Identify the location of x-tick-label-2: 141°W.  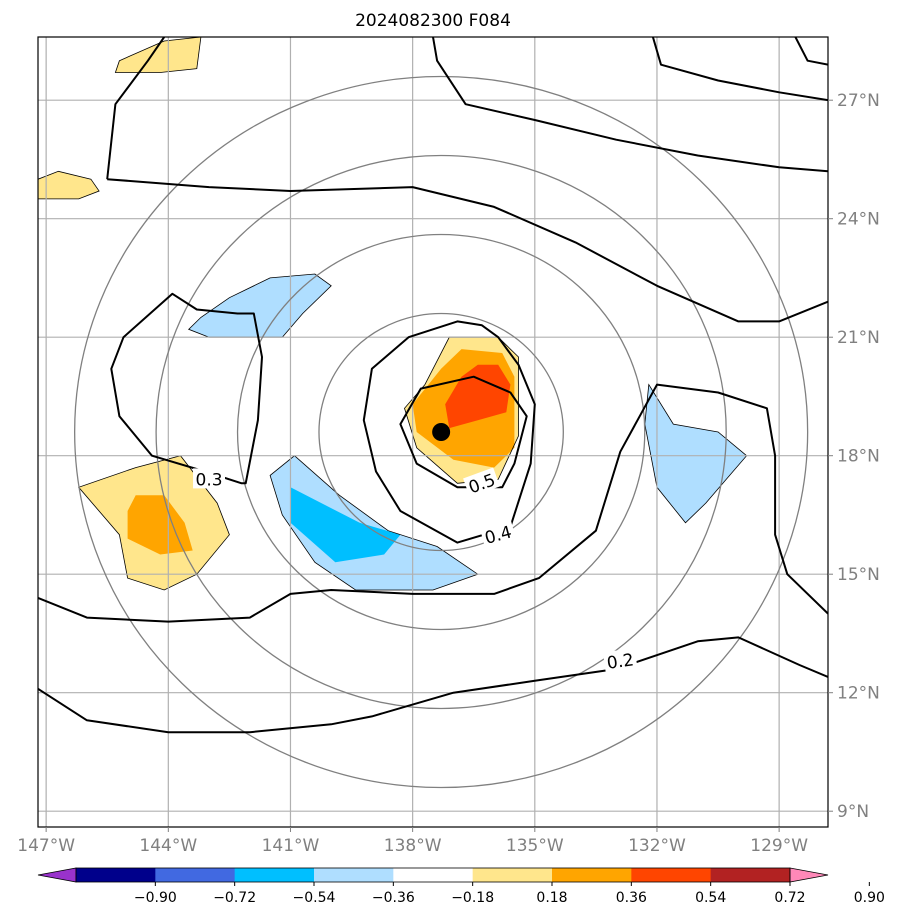
(291, 846).